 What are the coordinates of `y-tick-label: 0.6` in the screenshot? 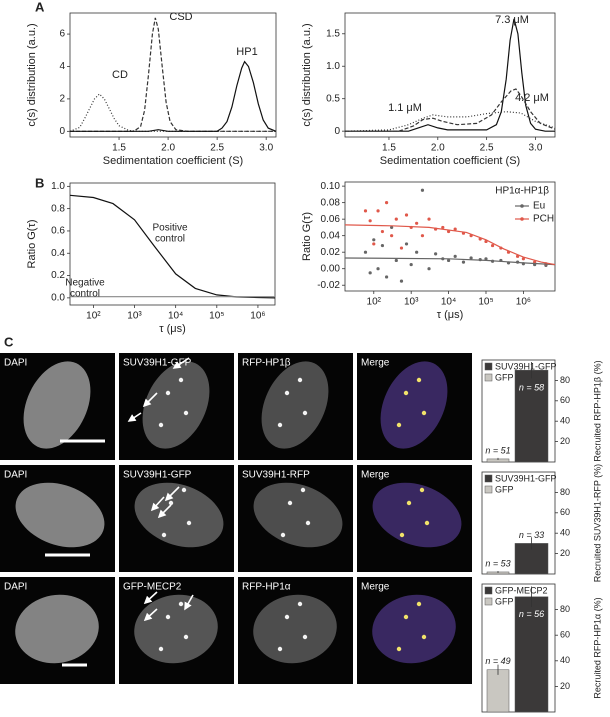 It's located at (58, 231).